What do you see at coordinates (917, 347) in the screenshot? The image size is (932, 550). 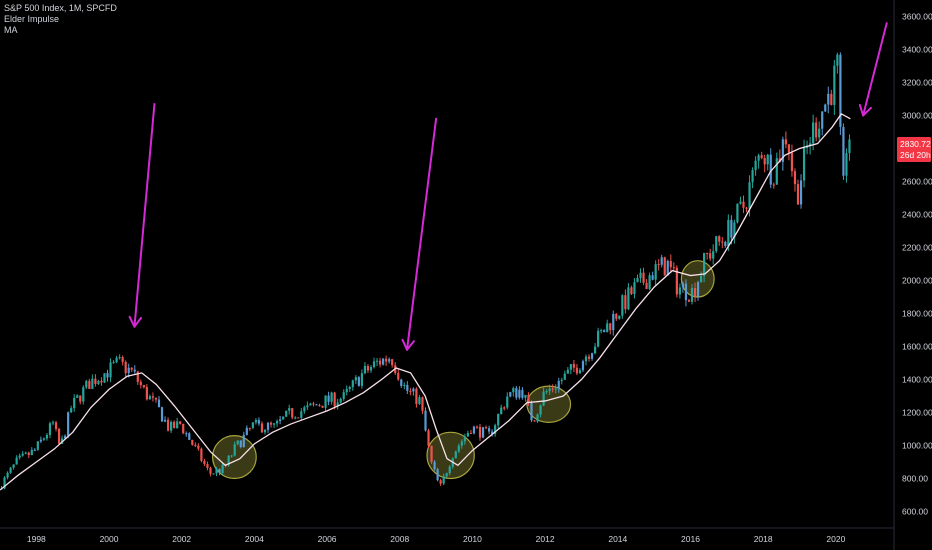 I see `price-tick-label: 1600.00` at bounding box center [917, 347].